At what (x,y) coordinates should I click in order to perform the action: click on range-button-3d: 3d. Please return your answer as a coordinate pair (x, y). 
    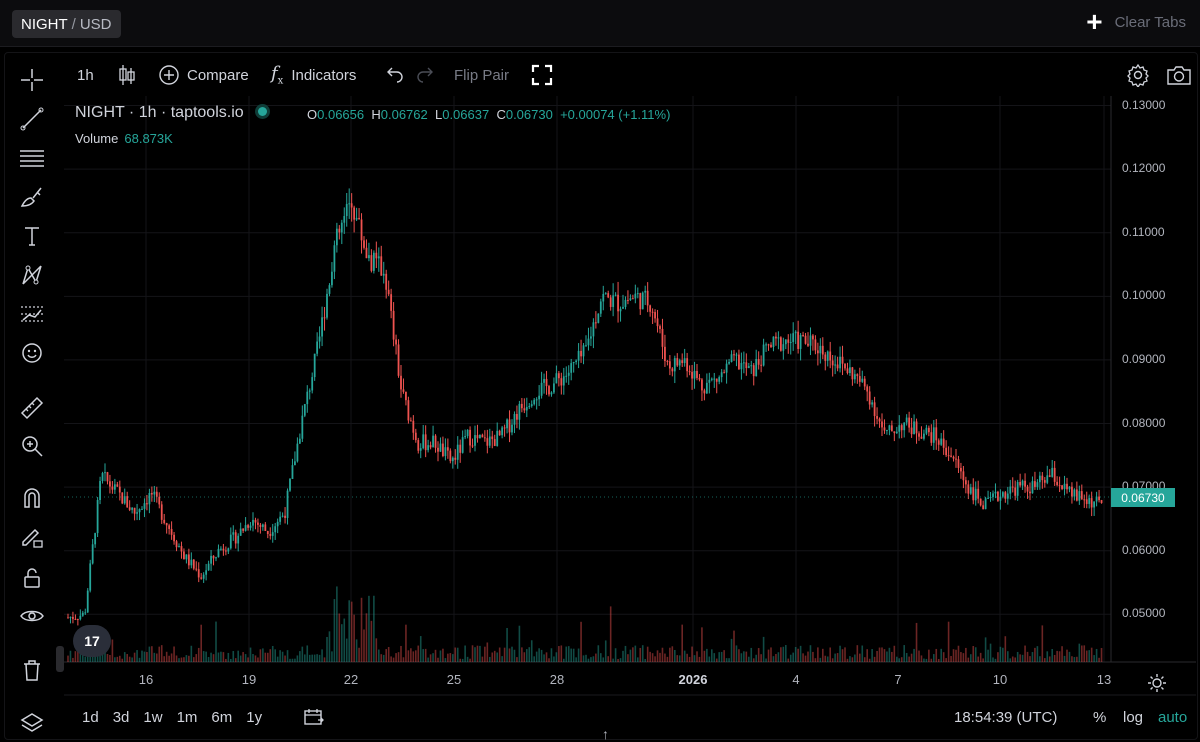
    Looking at the image, I should click on (121, 717).